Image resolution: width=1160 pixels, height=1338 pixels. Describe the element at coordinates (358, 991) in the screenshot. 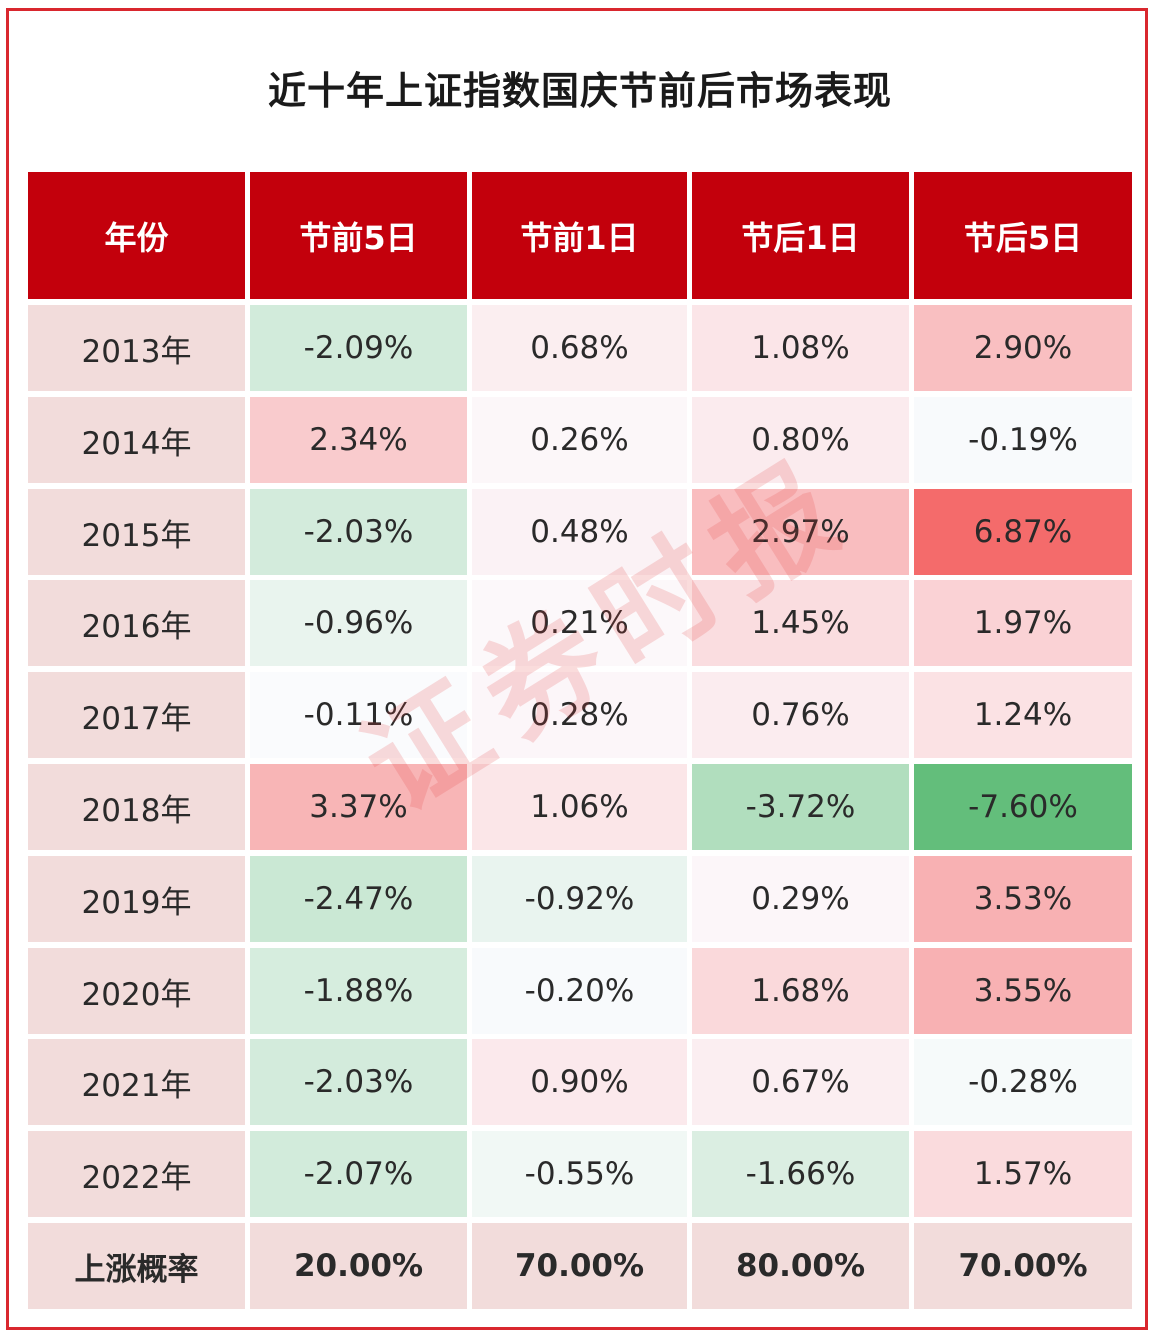

I see `value-cell: -1.88%` at that location.